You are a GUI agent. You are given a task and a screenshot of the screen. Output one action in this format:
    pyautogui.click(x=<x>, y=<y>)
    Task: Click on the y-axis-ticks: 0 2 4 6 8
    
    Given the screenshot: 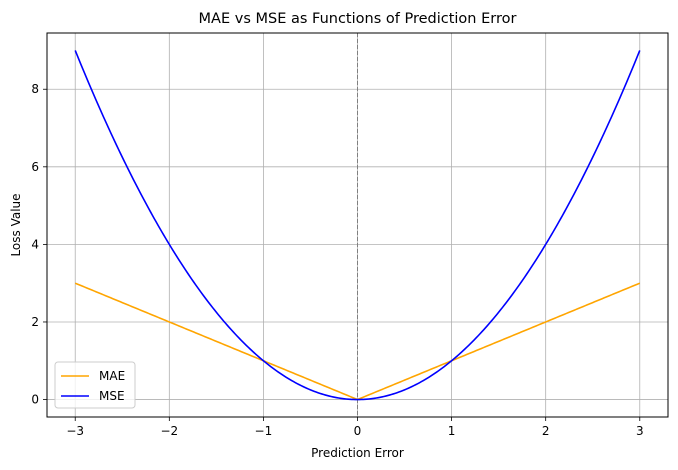 What is the action you would take?
    pyautogui.click(x=39, y=244)
    